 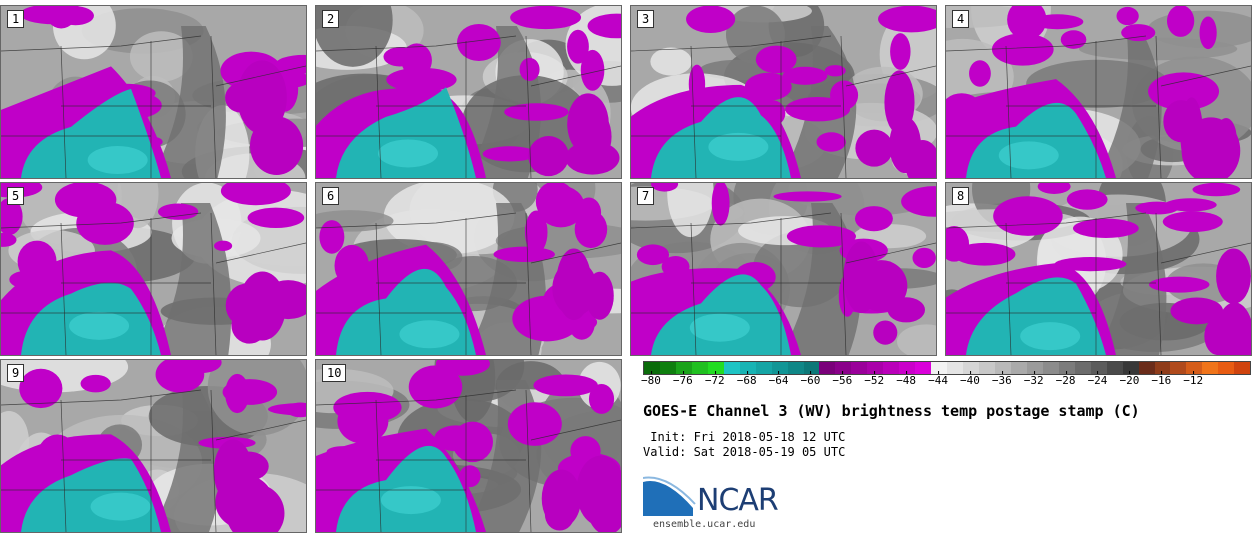 What do you see at coordinates (16, 196) in the screenshot?
I see `panel-label-5: 5` at bounding box center [16, 196].